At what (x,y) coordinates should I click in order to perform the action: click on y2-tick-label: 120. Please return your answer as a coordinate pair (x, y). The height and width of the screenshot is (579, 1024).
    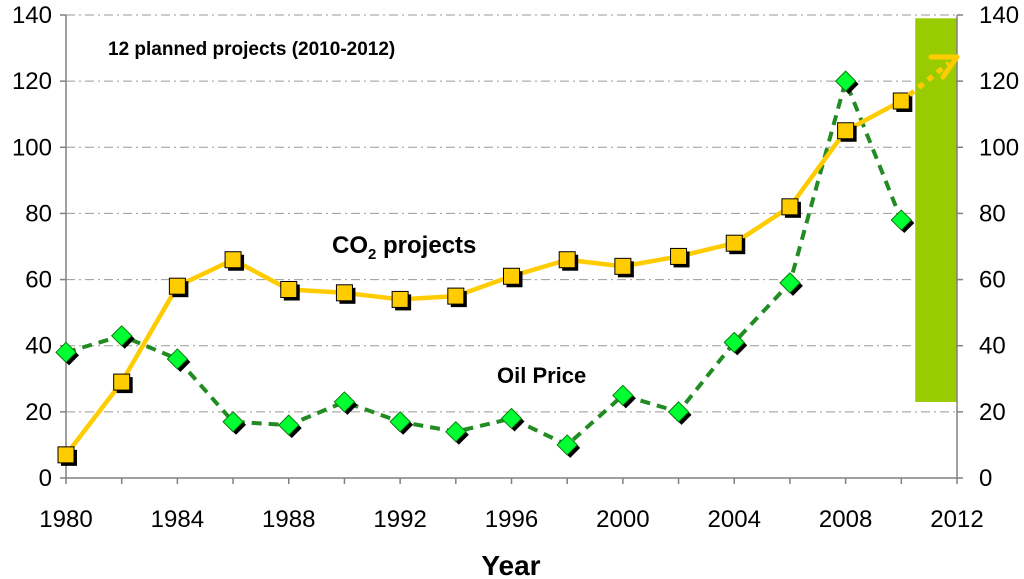
    Looking at the image, I should click on (999, 81).